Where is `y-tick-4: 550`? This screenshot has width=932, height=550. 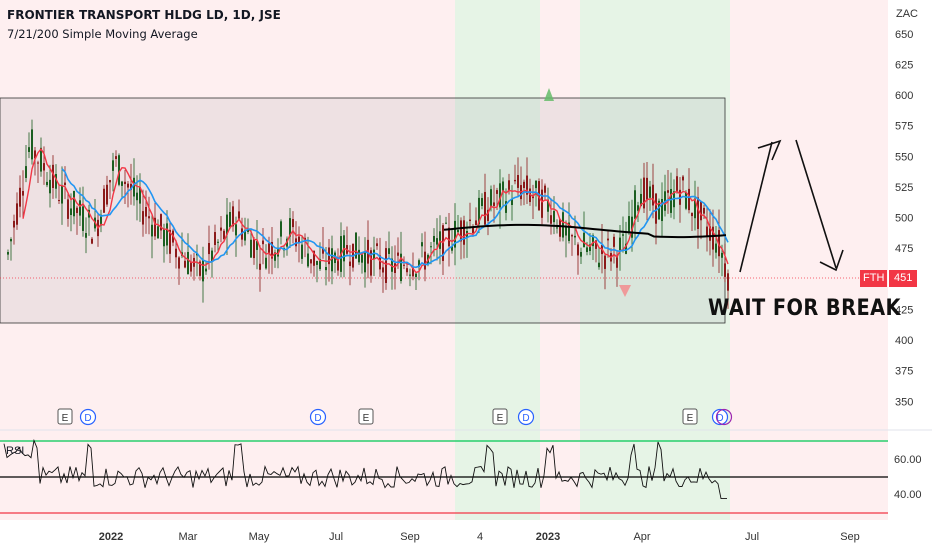 y-tick-4: 550 is located at coordinates (904, 157).